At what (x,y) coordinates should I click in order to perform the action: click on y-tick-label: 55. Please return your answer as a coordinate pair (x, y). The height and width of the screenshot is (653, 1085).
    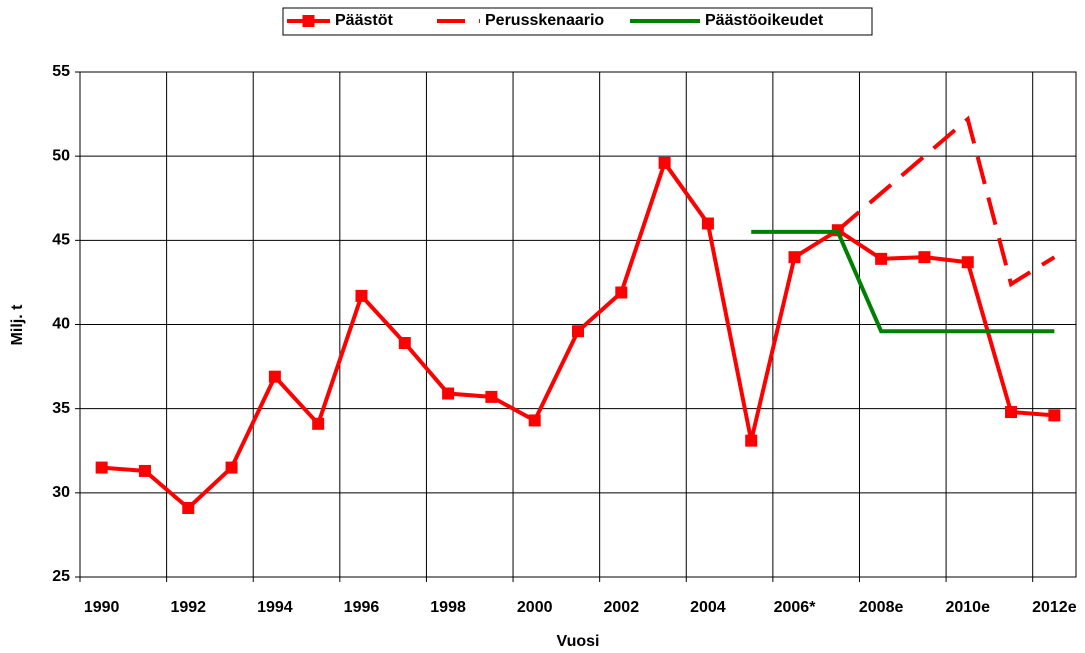
    Looking at the image, I should click on (61, 71).